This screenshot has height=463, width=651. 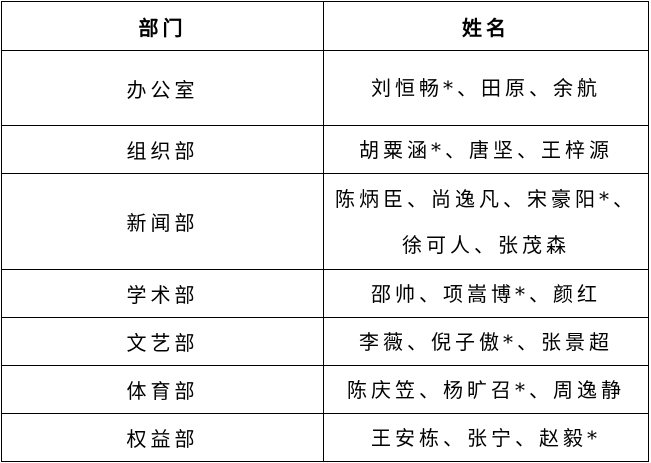 I want to click on names-cell: 陈庆笠、杨旷召*、周逸静, so click(x=486, y=389).